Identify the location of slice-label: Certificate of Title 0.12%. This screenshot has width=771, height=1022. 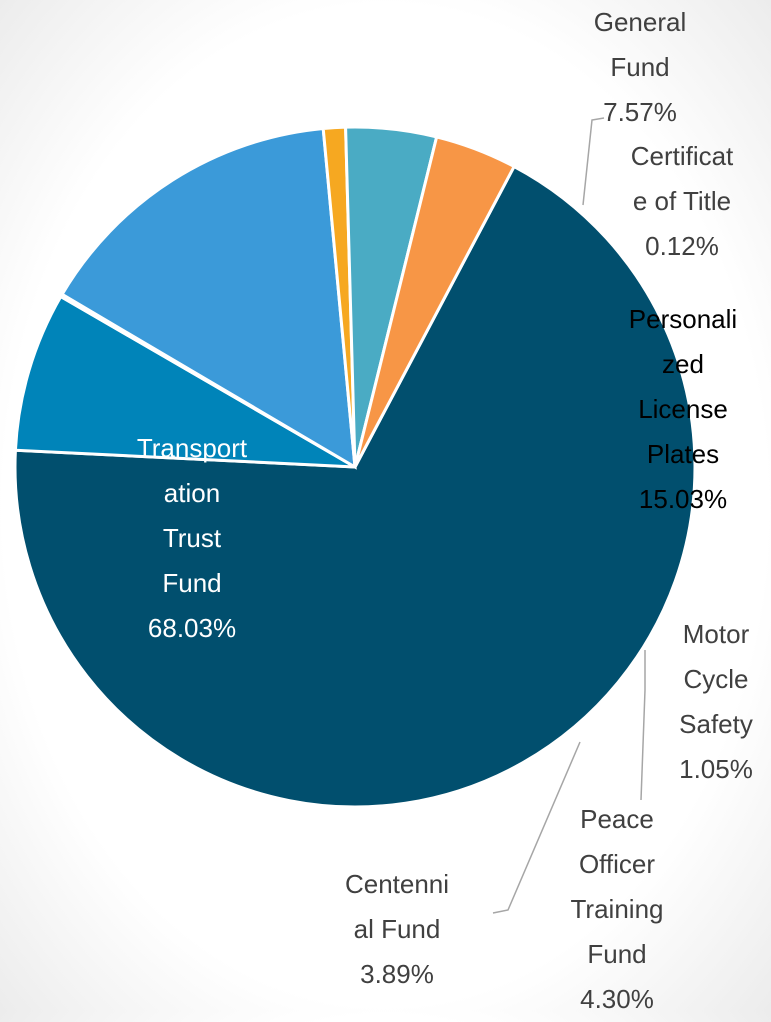
(682, 201).